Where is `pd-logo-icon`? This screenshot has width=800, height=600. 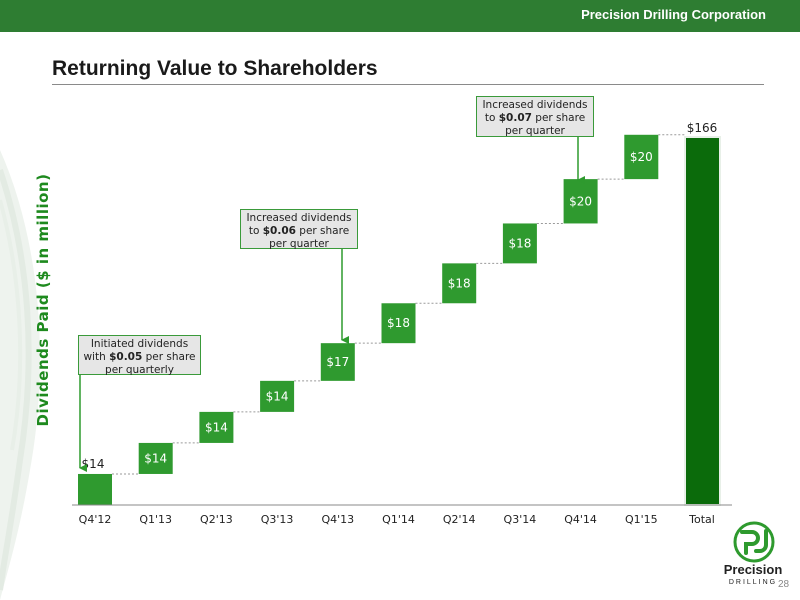 pd-logo-icon is located at coordinates (754, 542).